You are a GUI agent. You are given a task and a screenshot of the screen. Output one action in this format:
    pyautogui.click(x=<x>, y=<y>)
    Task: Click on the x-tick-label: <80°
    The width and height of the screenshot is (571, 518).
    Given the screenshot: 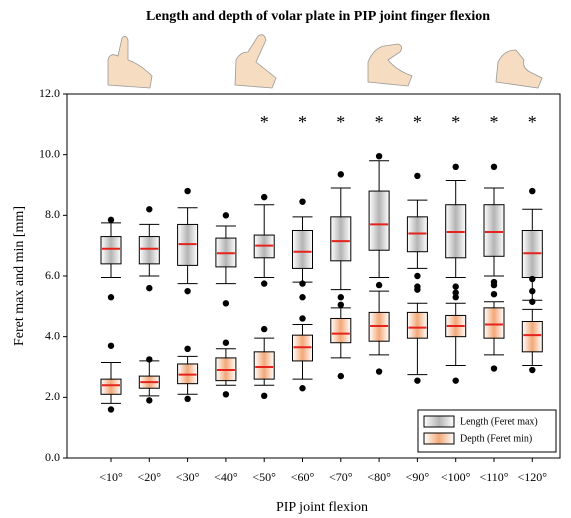 What is the action you would take?
    pyautogui.click(x=379, y=477)
    